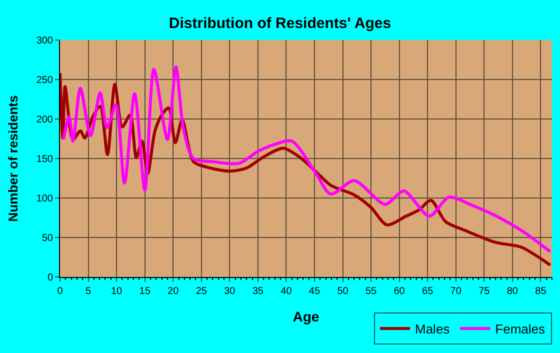 This screenshot has height=353, width=560. I want to click on x-tick-label: 45, so click(314, 291).